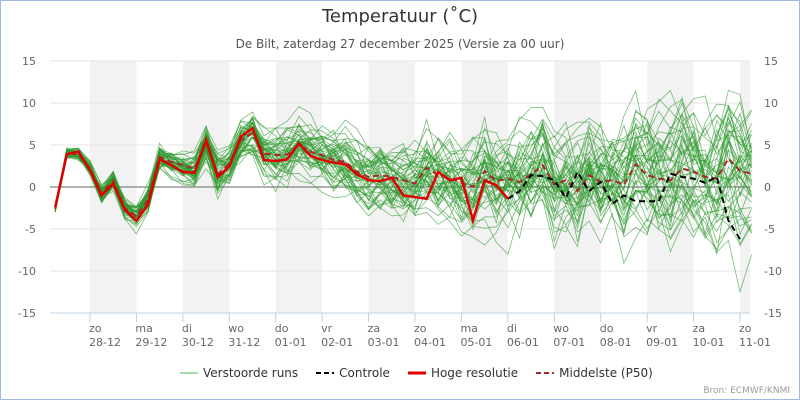  I want to click on x-tick-date: 29-12, so click(151, 342).